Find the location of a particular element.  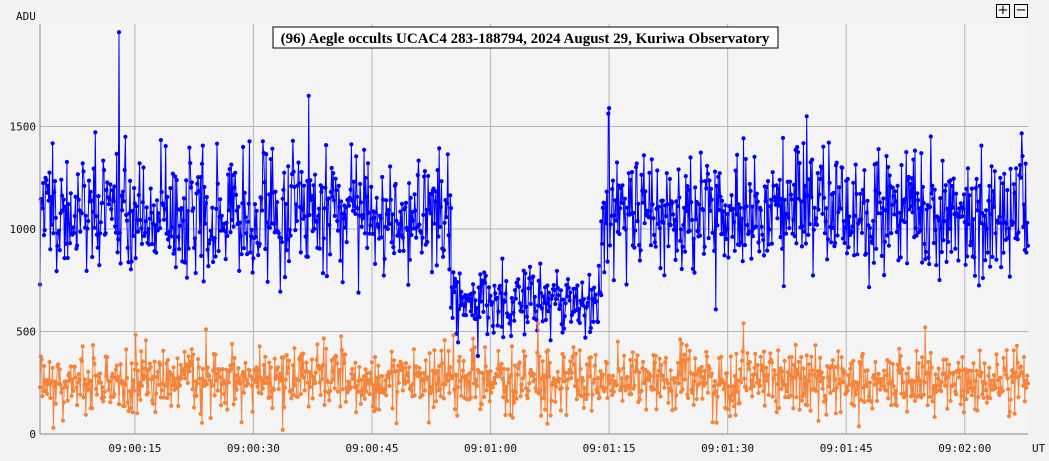

x-tick-label: 09:01:15 is located at coordinates (609, 448).